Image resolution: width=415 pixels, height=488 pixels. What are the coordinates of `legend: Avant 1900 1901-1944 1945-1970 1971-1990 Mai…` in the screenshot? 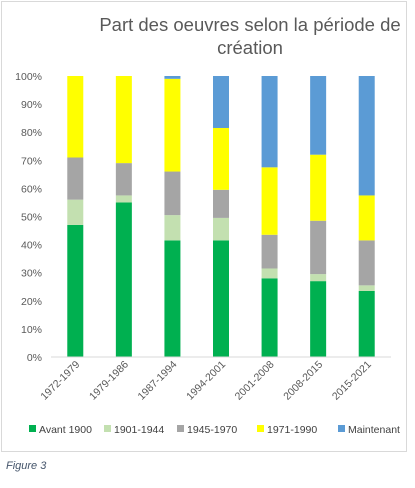 It's located at (214, 430).